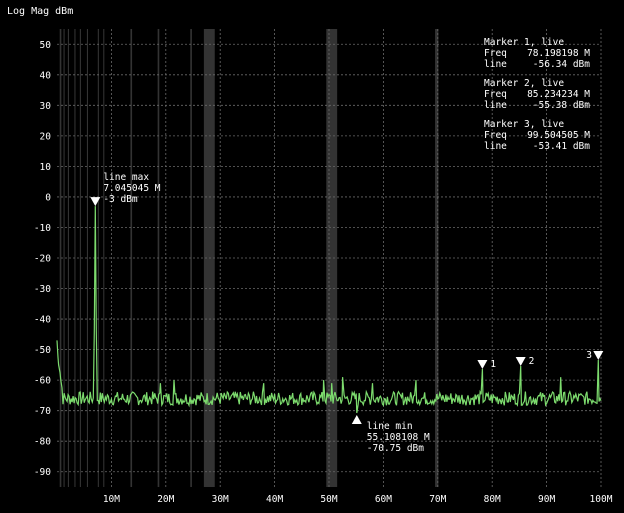 The width and height of the screenshot is (624, 513). Describe the element at coordinates (42, 381) in the screenshot. I see `y-tick-label: -60` at that location.